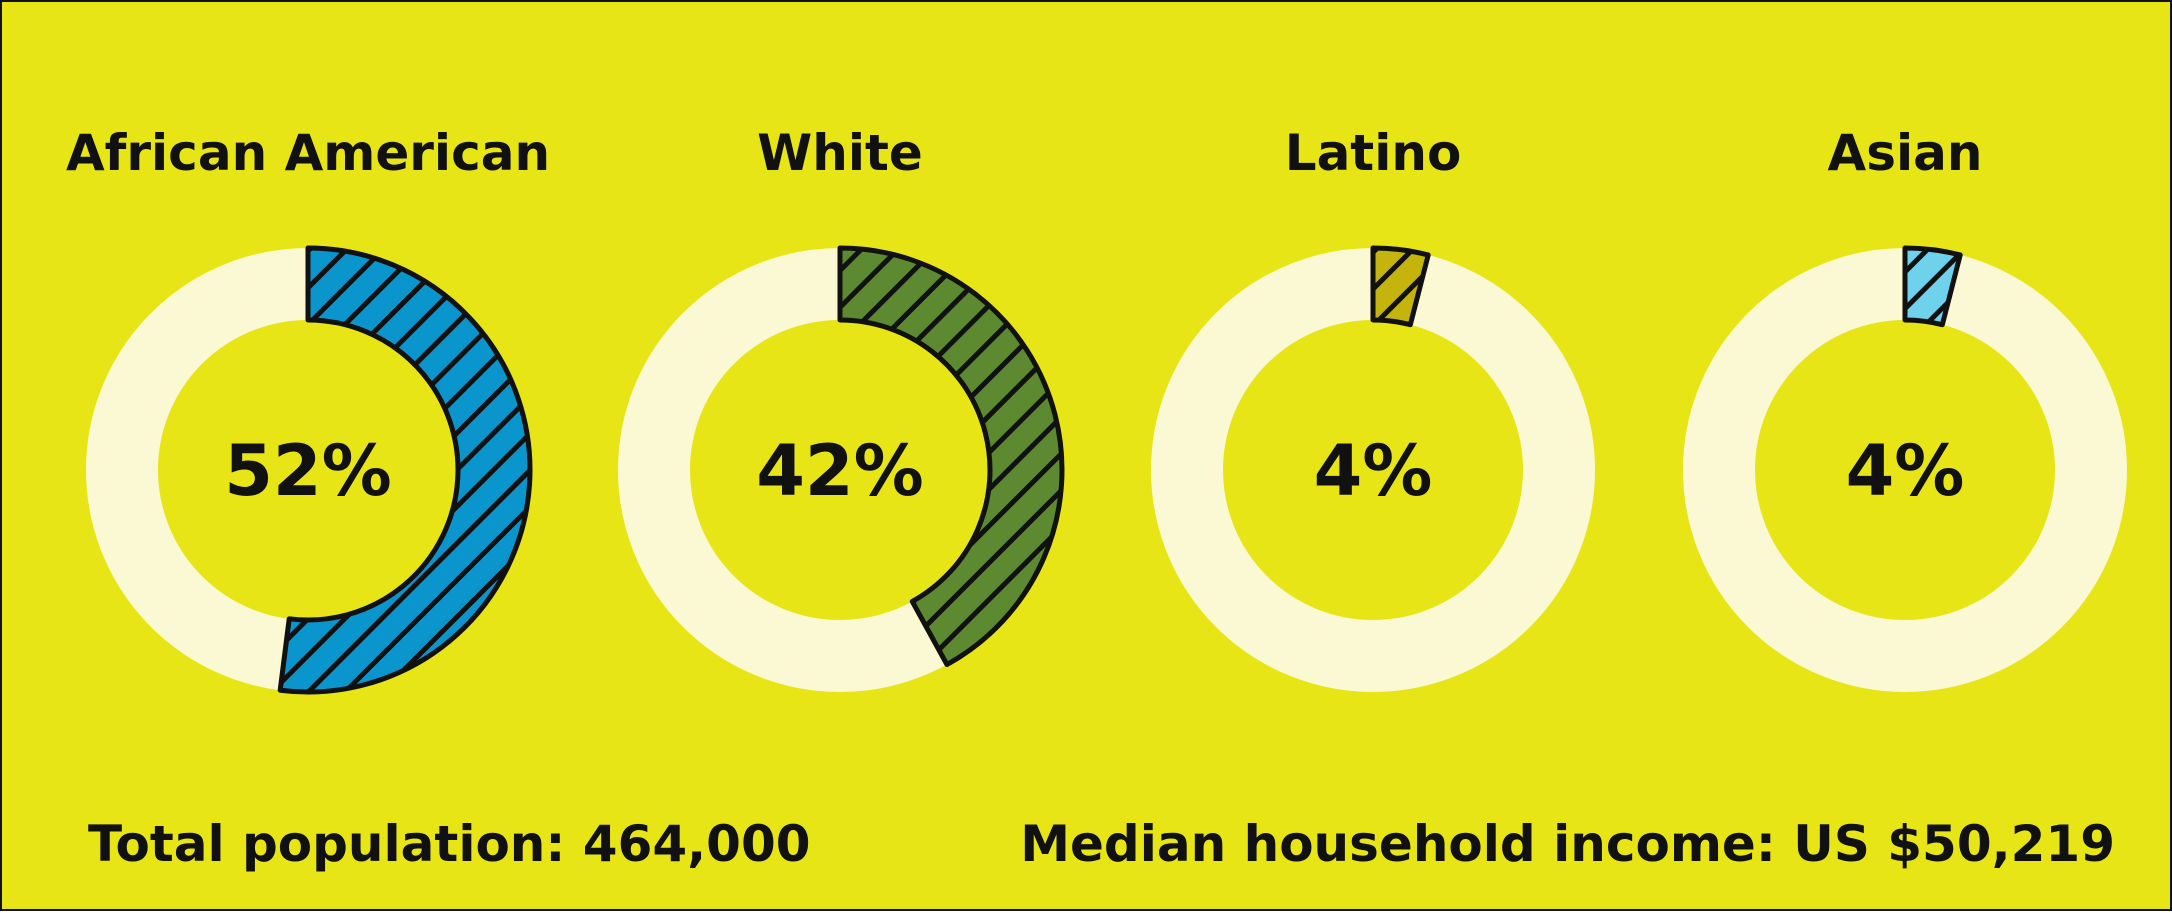 This screenshot has width=2172, height=913. I want to click on data-label-african-american: 52%, so click(308, 471).